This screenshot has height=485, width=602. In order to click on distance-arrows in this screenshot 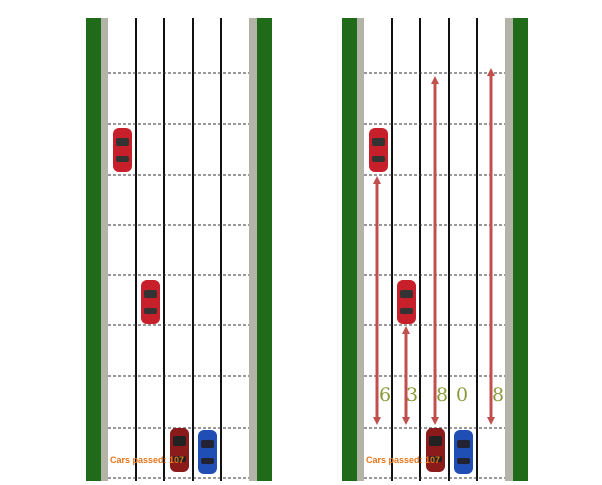, I will do `click(434, 246)`.